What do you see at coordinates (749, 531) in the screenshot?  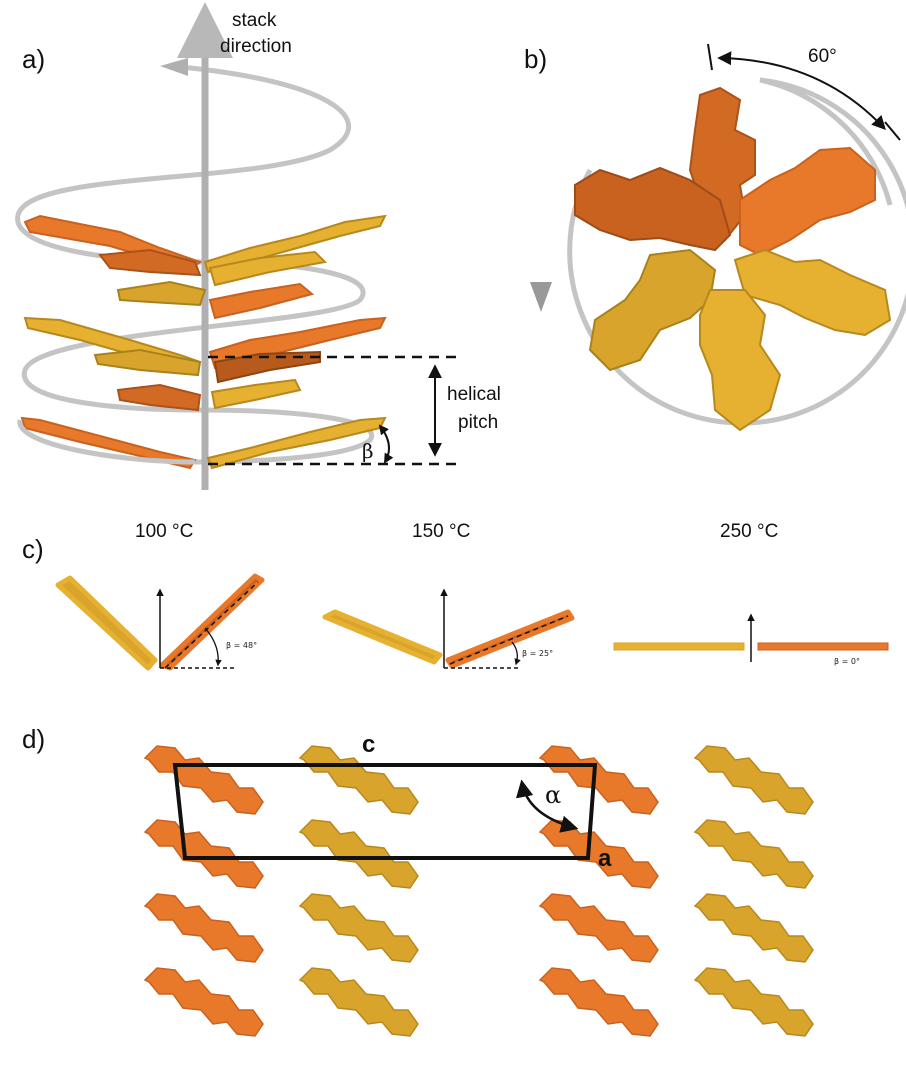 I see `temp-250: 250 °C` at bounding box center [749, 531].